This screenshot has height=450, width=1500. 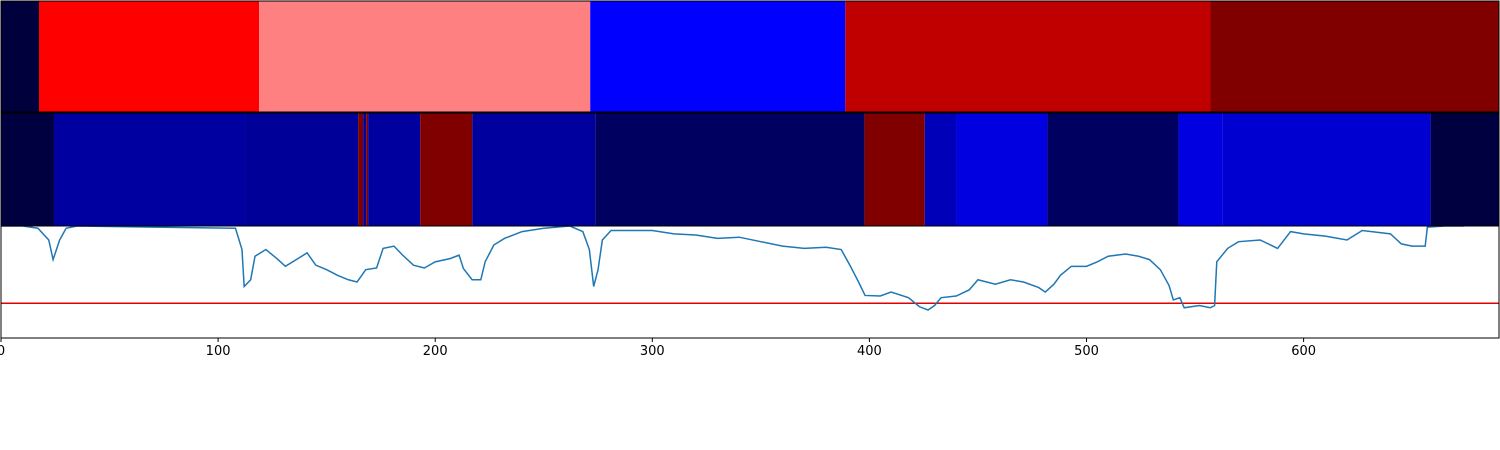 I want to click on x-tick-label: 400, so click(x=869, y=351).